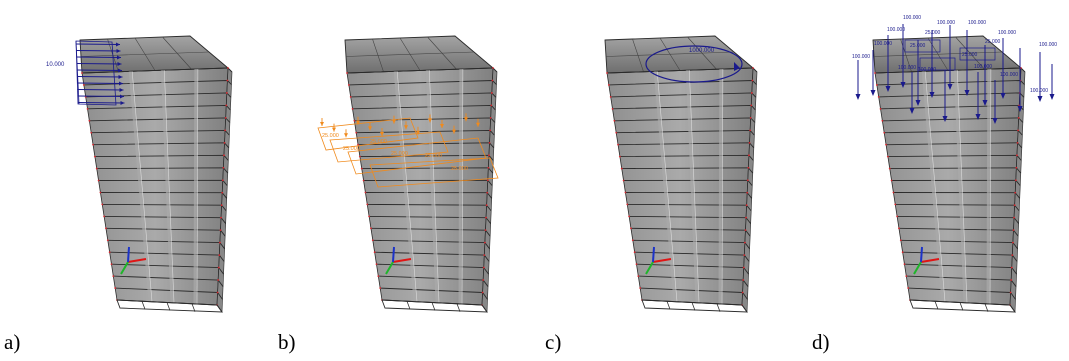 This screenshot has height=361, width=1069. I want to click on wind-load-arrows: 10.000, so click(85, 73).